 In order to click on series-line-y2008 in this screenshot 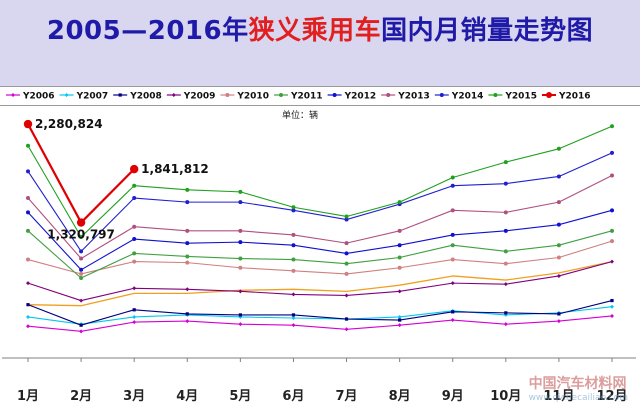, I will do `click(320, 313)`.